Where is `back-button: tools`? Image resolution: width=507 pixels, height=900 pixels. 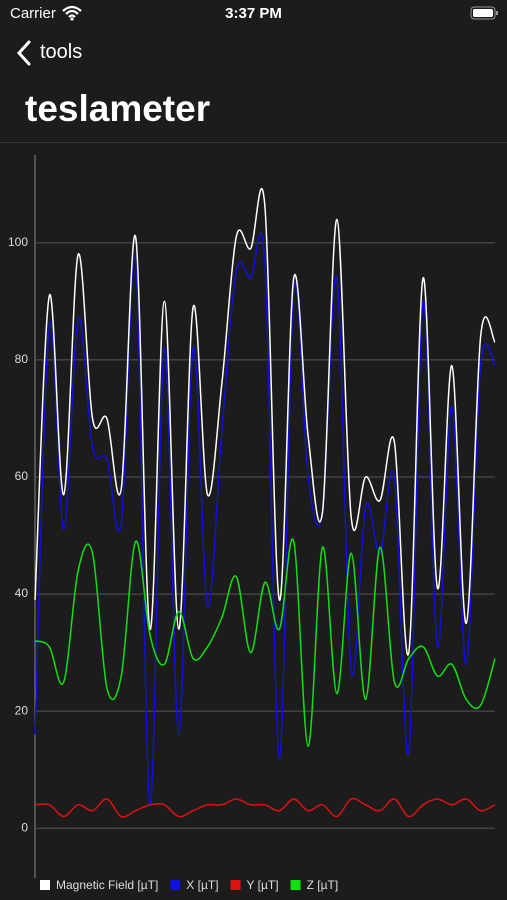 back-button: tools is located at coordinates (61, 52).